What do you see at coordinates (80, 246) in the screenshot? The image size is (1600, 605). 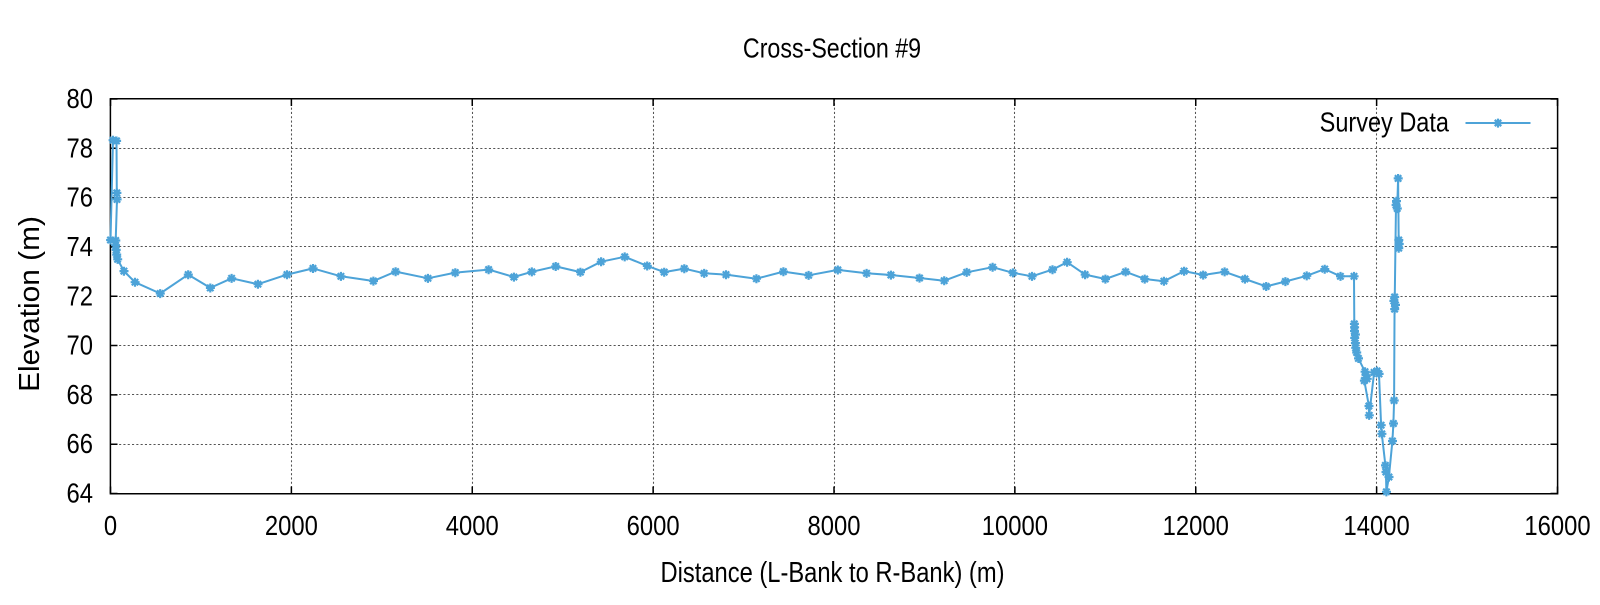 I see `svg-text: 74` at bounding box center [80, 246].